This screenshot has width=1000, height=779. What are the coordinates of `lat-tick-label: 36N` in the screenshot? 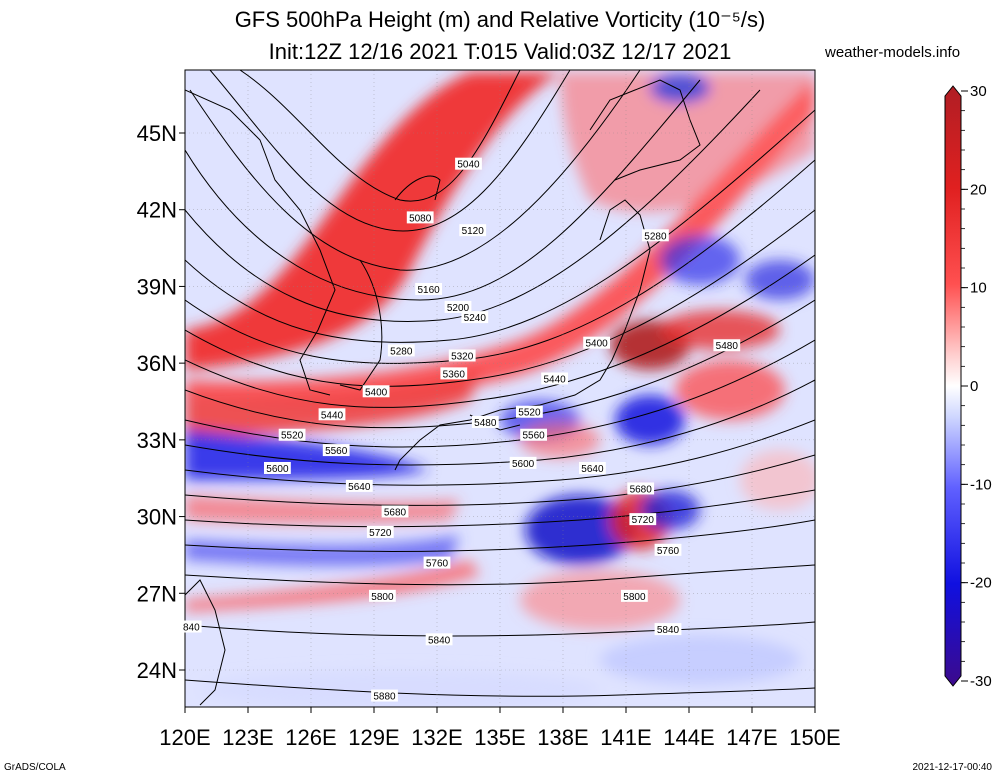 It's located at (157, 363).